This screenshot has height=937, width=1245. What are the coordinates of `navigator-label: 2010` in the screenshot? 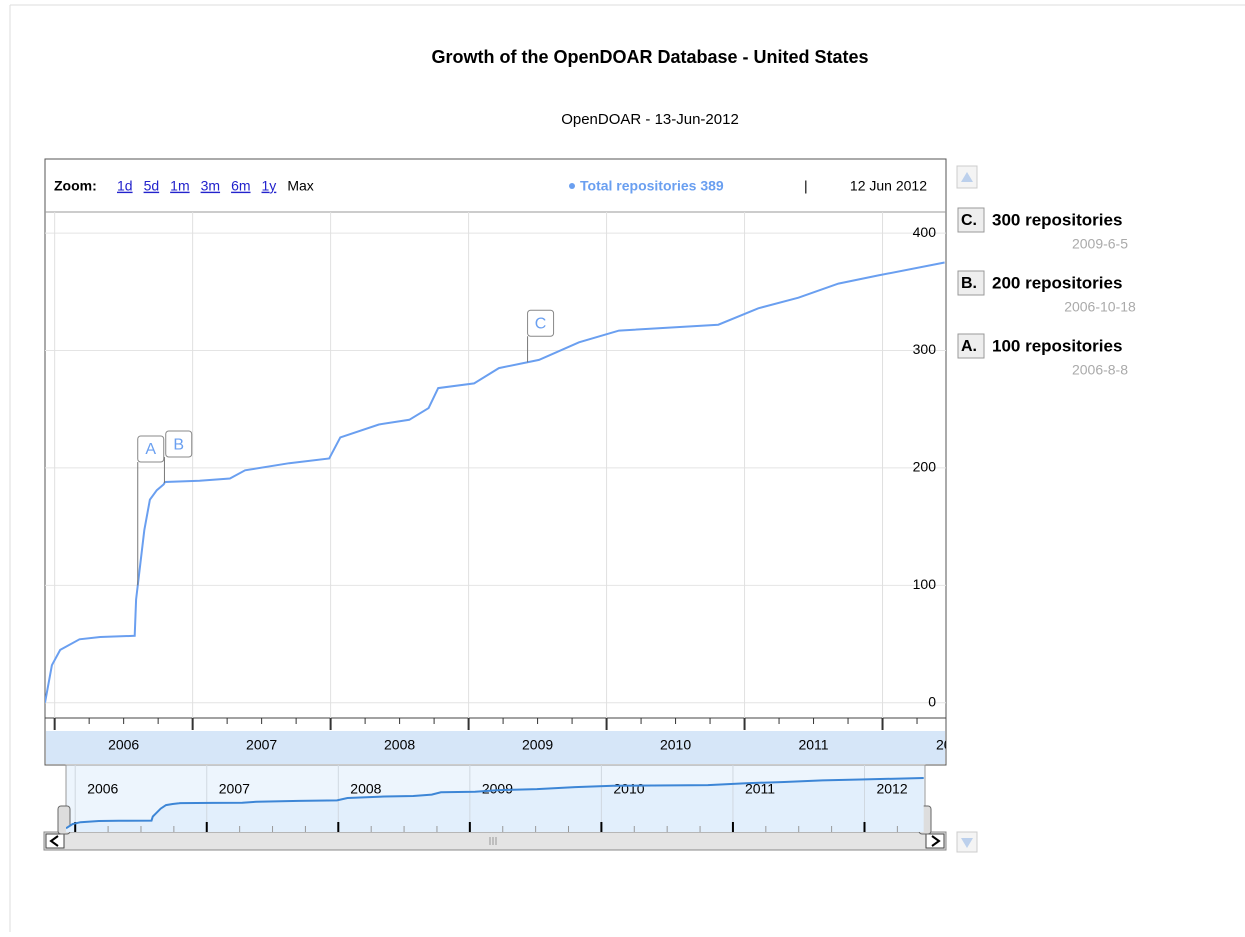 It's located at (628, 789).